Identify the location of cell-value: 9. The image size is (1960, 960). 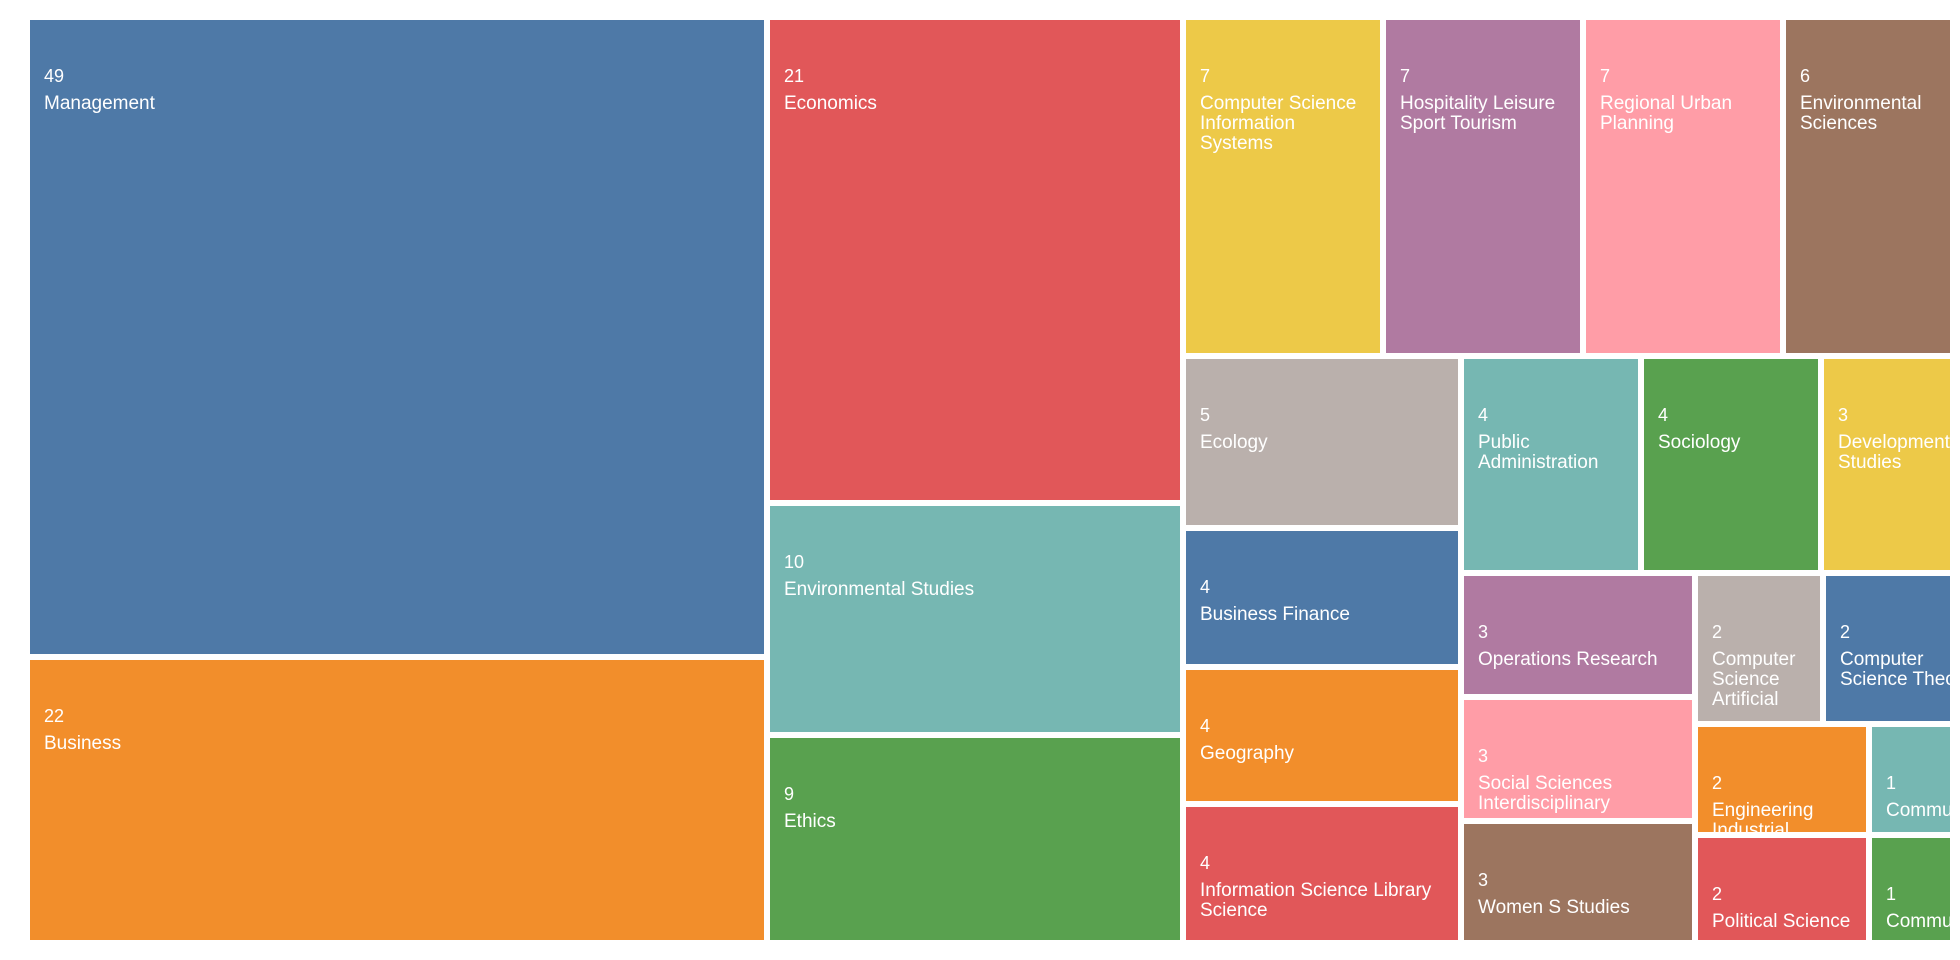
(789, 794).